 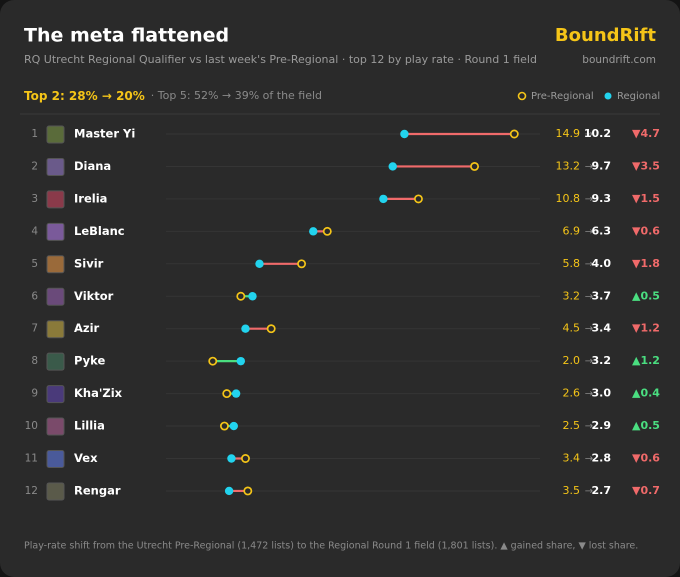 What do you see at coordinates (126, 36) in the screenshot?
I see `chart-title: The meta flattened` at bounding box center [126, 36].